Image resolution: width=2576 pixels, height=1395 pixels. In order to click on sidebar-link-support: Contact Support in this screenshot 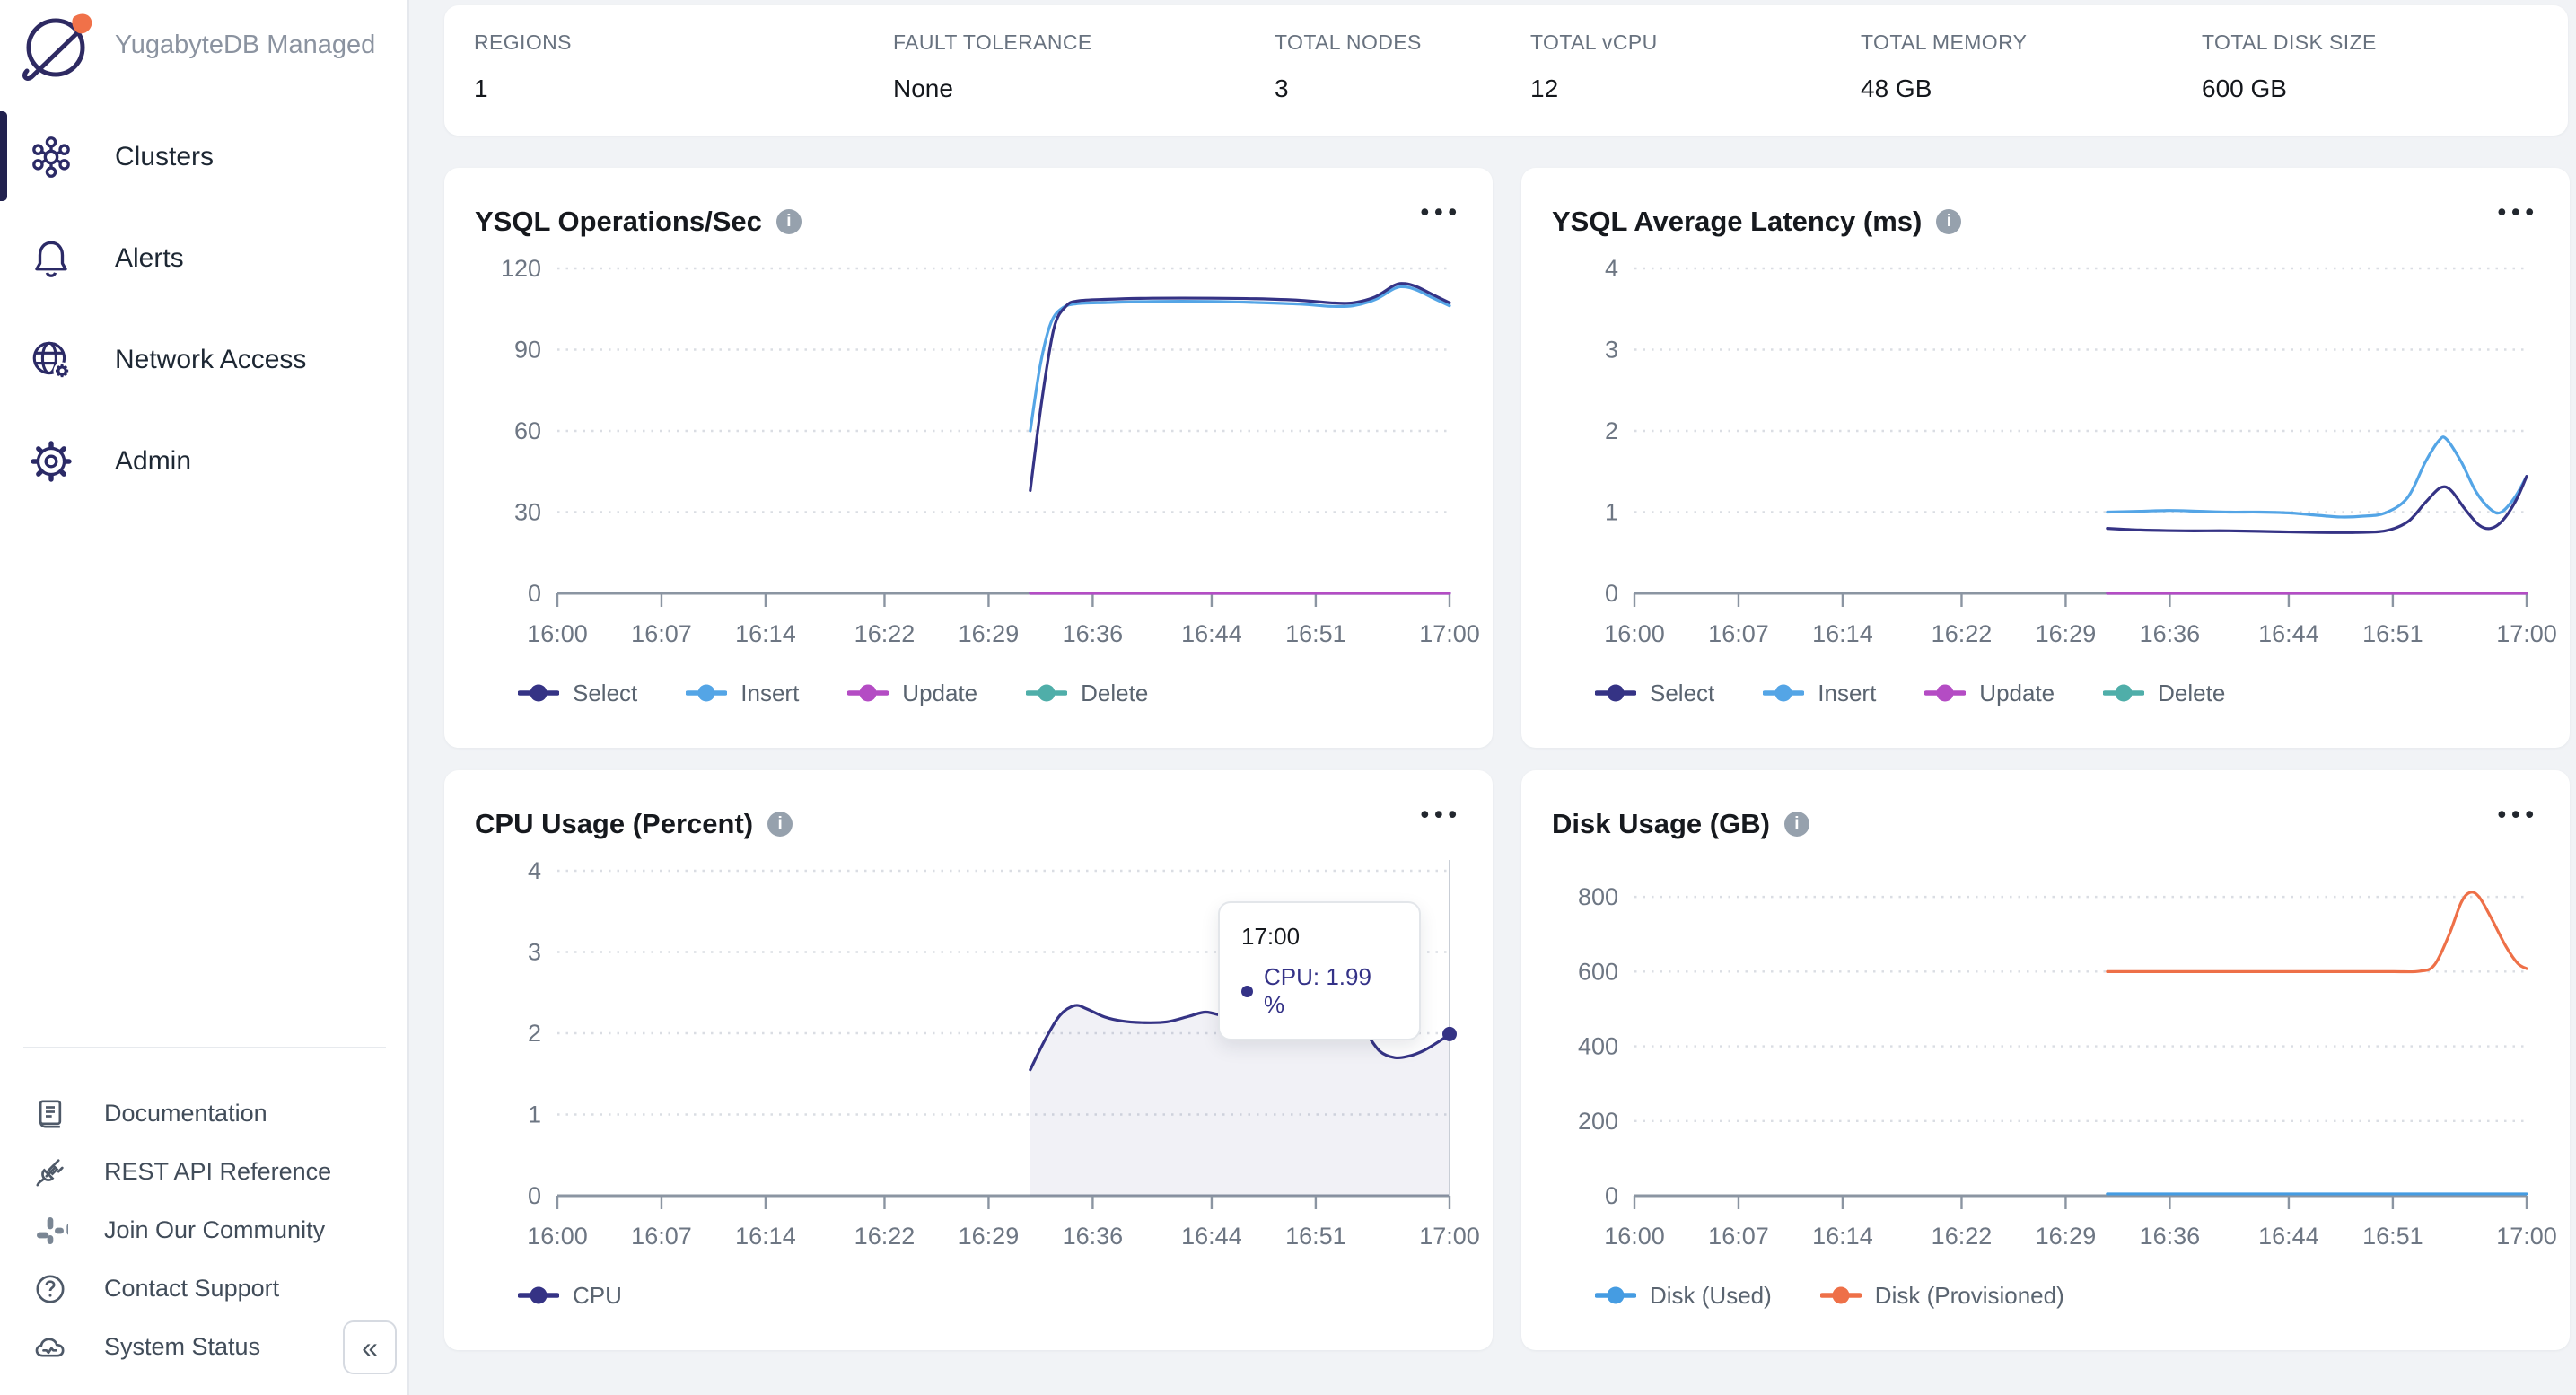, I will do `click(203, 1288)`.